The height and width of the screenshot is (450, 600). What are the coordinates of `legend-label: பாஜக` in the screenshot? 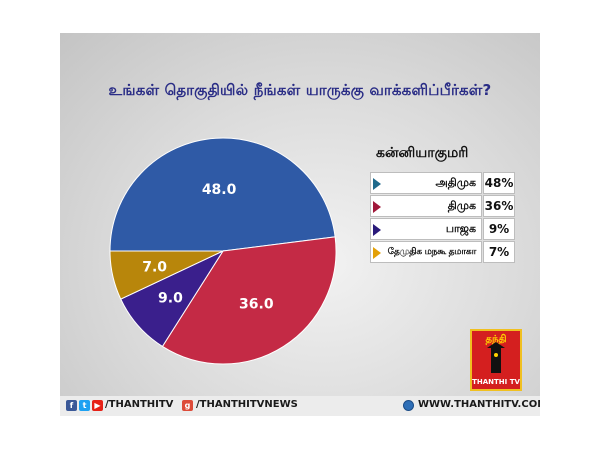 It's located at (426, 229).